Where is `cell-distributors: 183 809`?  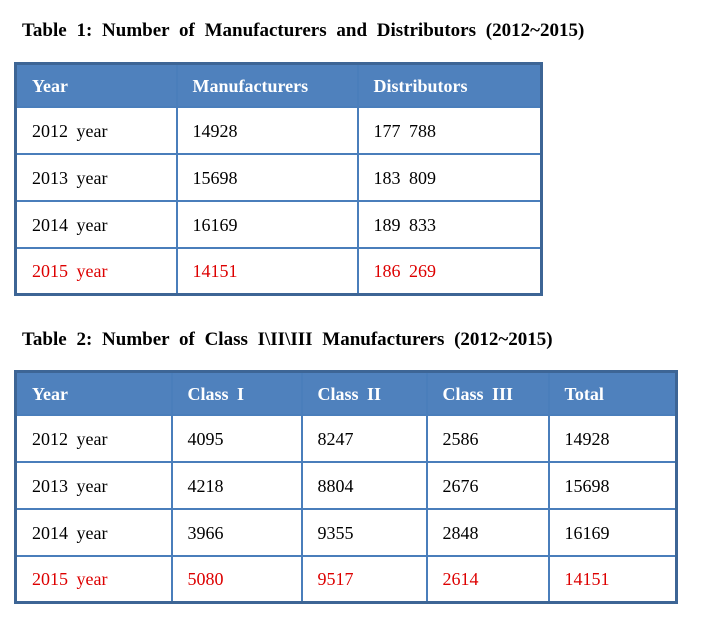 cell-distributors: 183 809 is located at coordinates (449, 177).